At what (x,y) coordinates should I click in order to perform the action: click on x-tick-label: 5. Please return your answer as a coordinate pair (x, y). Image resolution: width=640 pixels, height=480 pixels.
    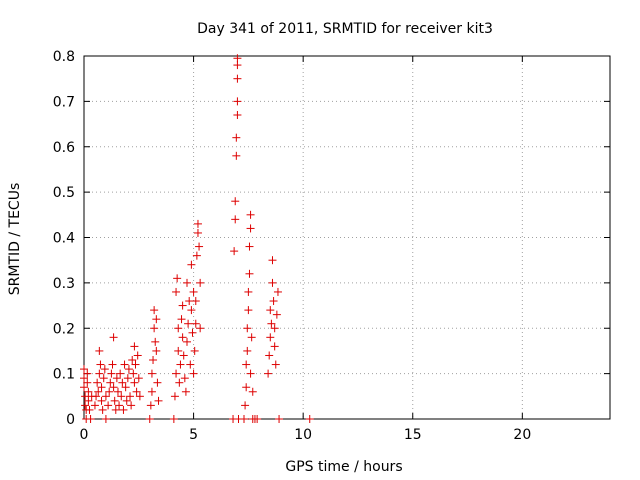
    Looking at the image, I should click on (193, 435).